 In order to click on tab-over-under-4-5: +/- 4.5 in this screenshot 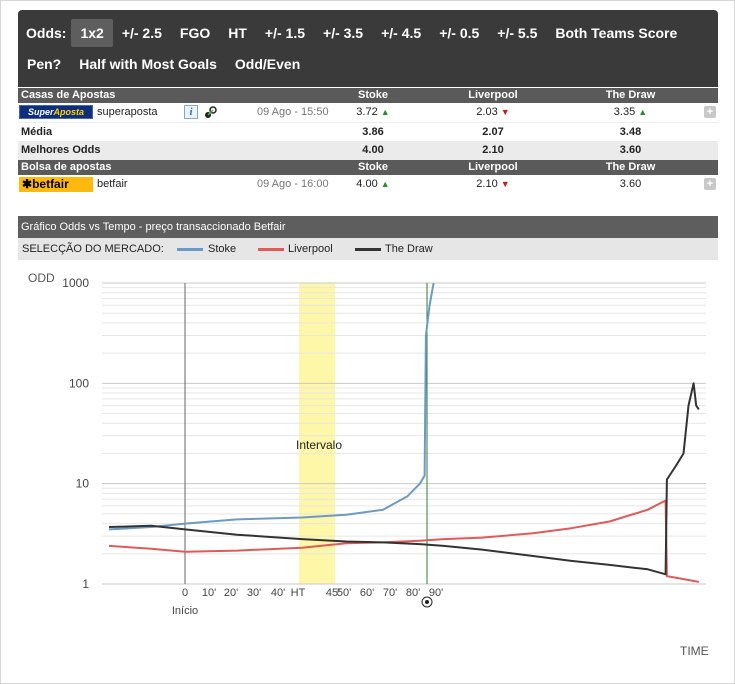, I will do `click(401, 33)`.